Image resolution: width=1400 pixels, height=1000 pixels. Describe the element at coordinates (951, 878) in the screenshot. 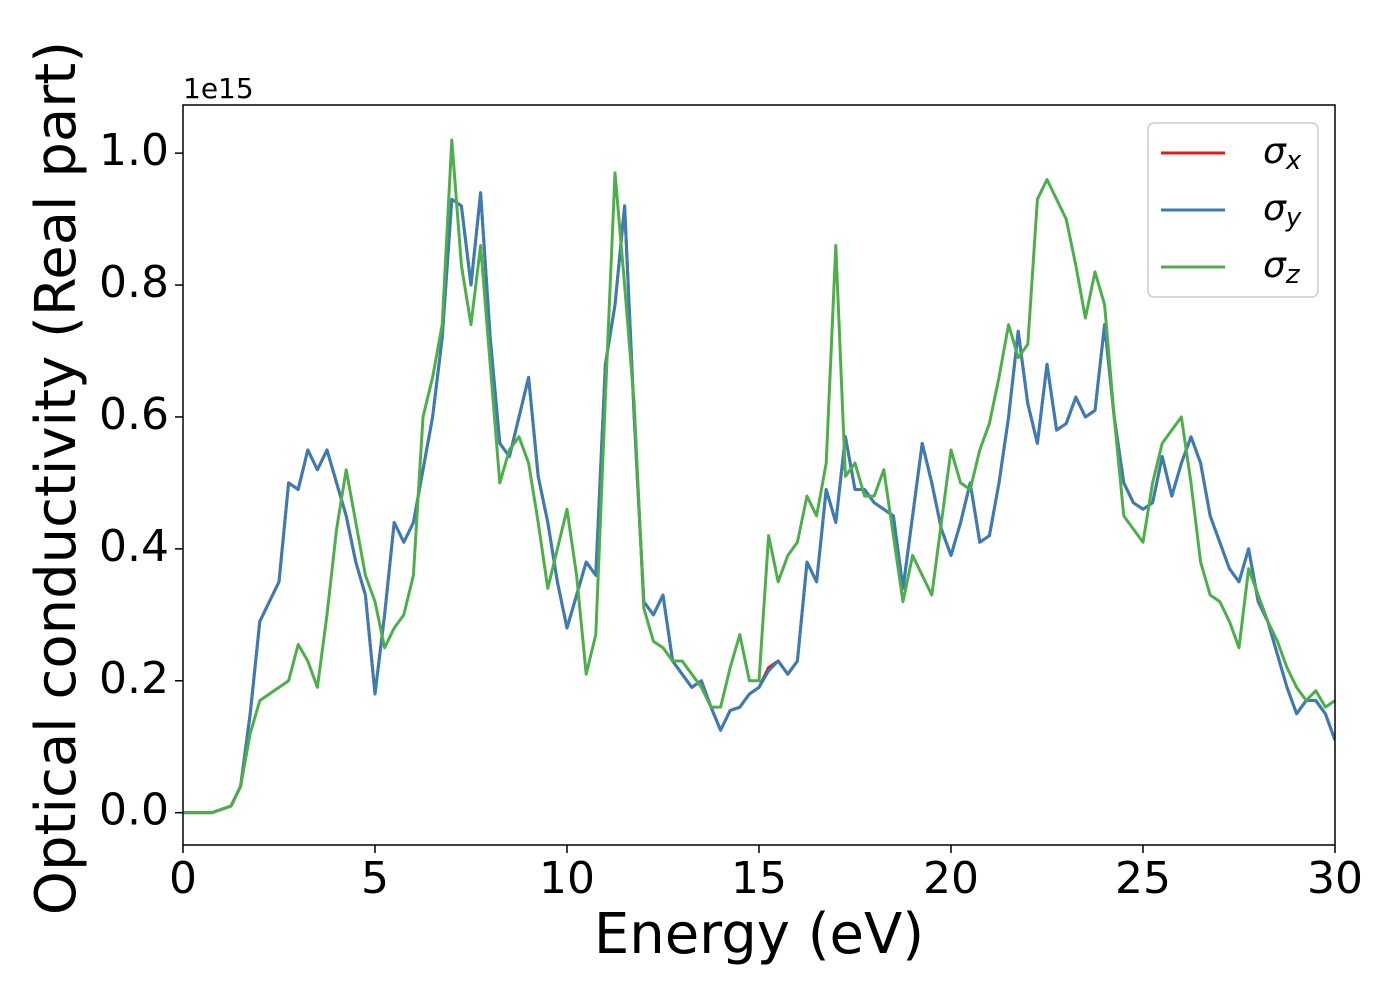

I see `x-tick-label: 20` at that location.